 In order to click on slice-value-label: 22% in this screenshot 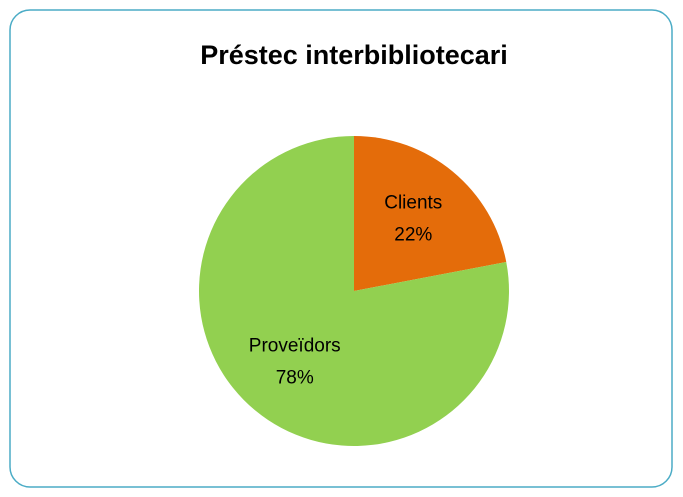, I will do `click(413, 234)`.